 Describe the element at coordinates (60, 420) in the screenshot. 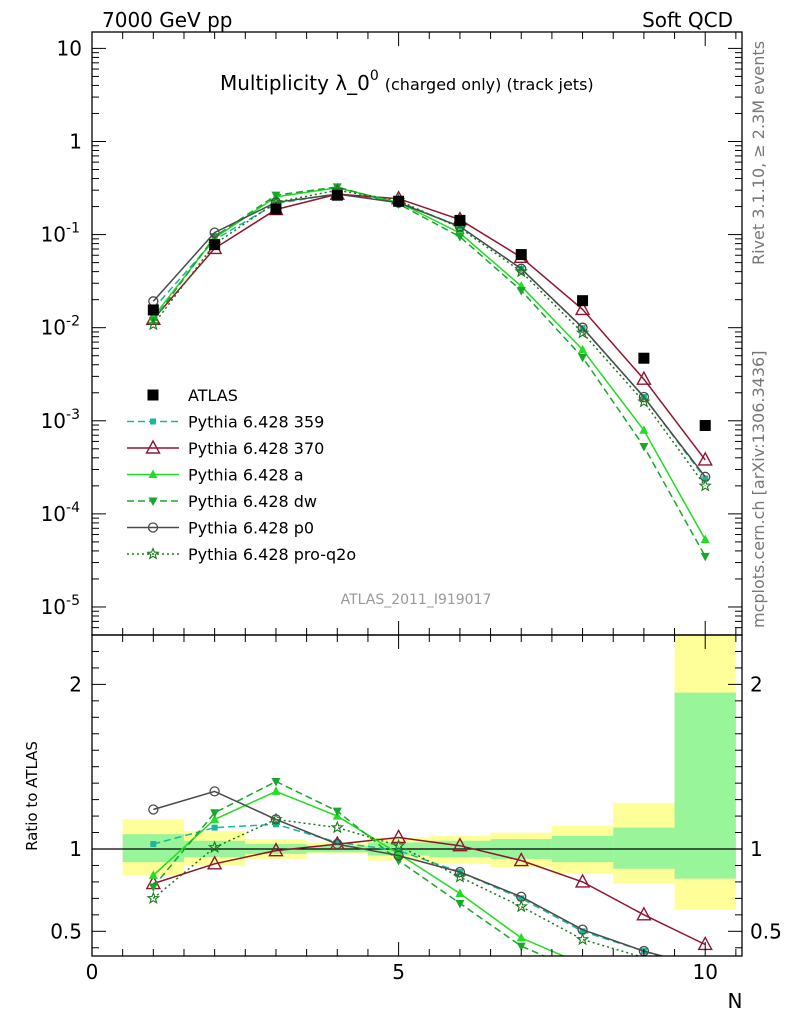

I see `main-y-tick-label: 10⁻³` at that location.